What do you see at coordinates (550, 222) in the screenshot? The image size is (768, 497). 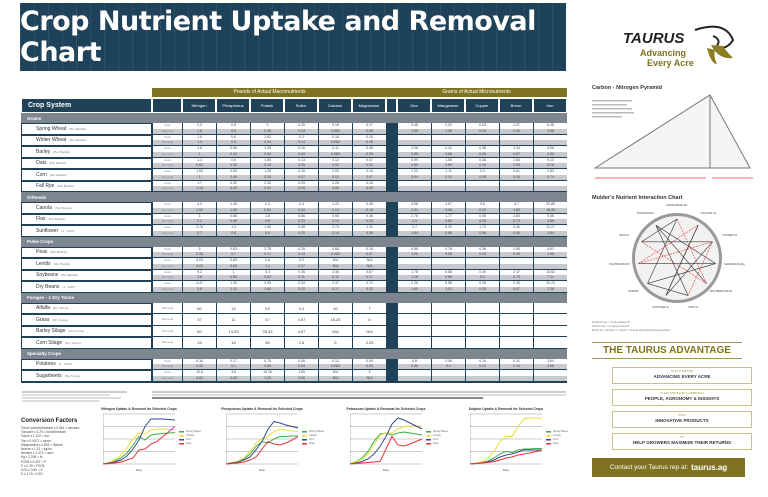 I see `value-removal-iron: 3.65` at bounding box center [550, 222].